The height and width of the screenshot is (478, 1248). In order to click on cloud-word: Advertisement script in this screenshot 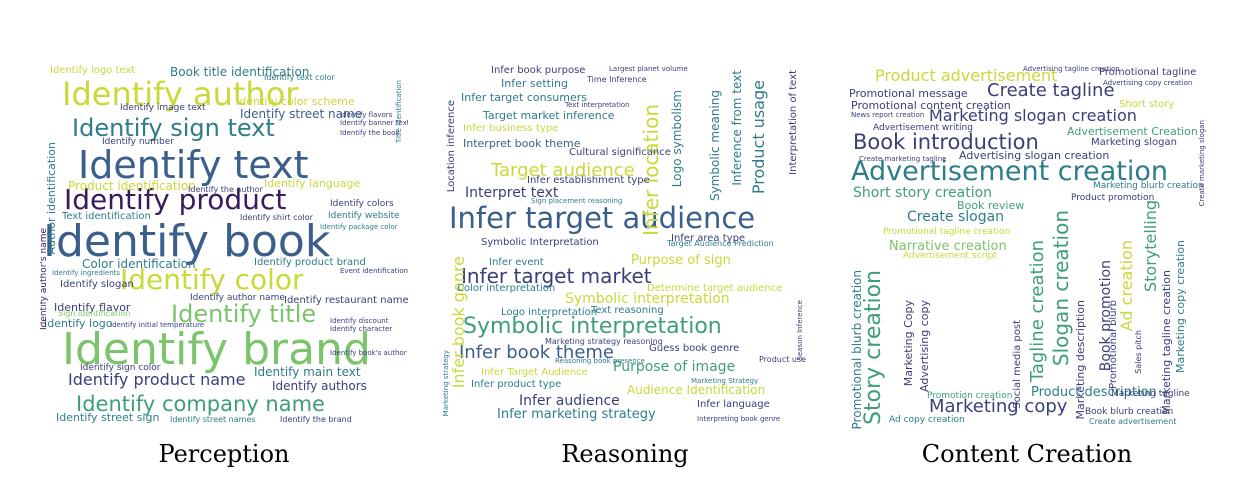, I will do `click(950, 256)`.